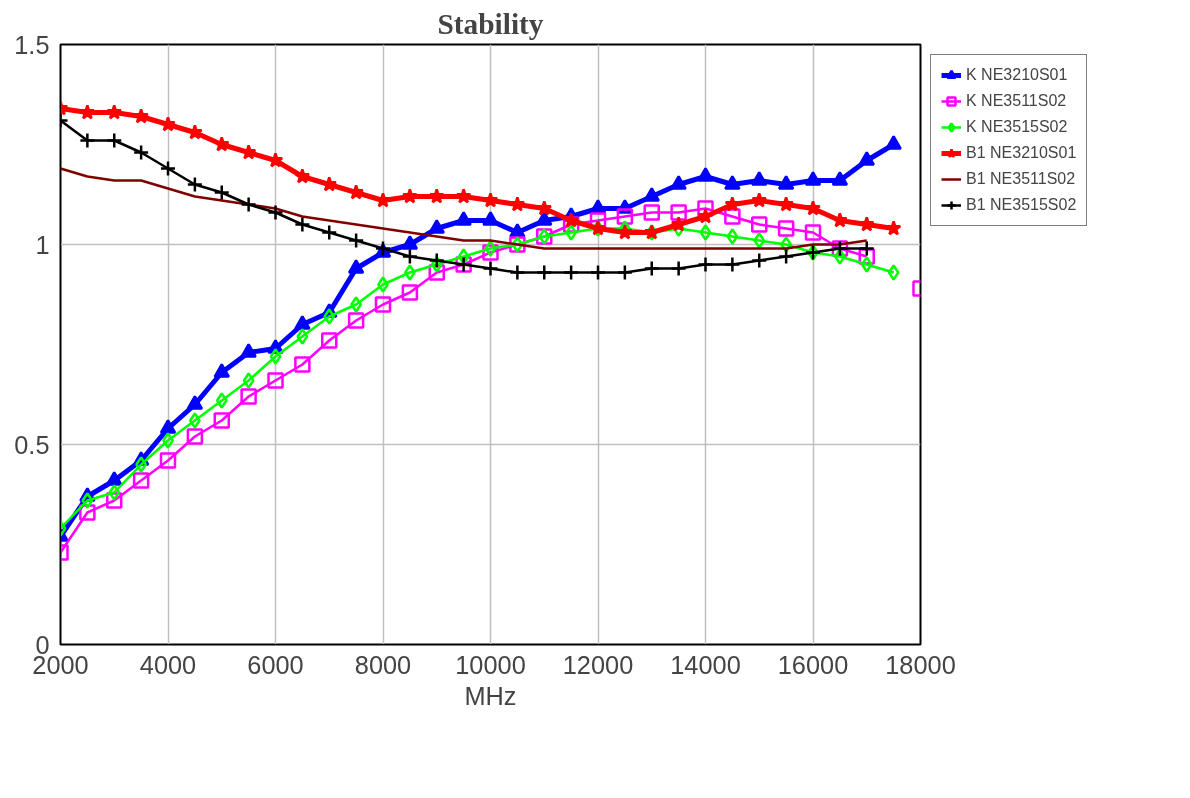  What do you see at coordinates (813, 664) in the screenshot?
I see `x-tick-label: 16000` at bounding box center [813, 664].